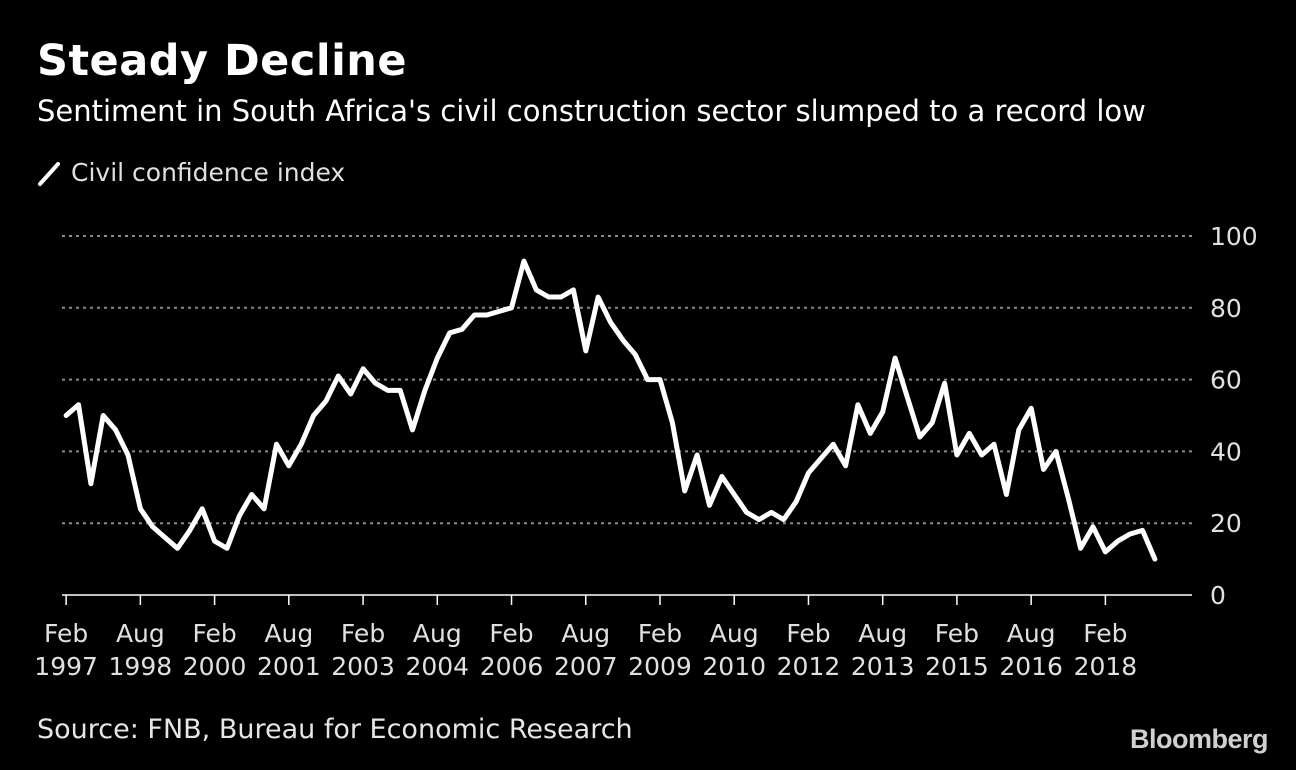 The height and width of the screenshot is (770, 1296). I want to click on x-tick-label-year: 2006, so click(512, 666).